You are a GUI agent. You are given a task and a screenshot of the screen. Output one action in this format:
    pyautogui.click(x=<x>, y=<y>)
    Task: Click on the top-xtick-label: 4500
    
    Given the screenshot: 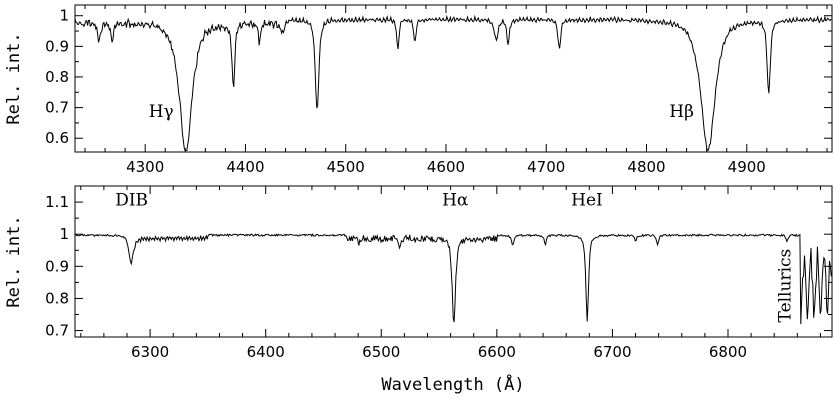 What is the action you would take?
    pyautogui.click(x=346, y=167)
    